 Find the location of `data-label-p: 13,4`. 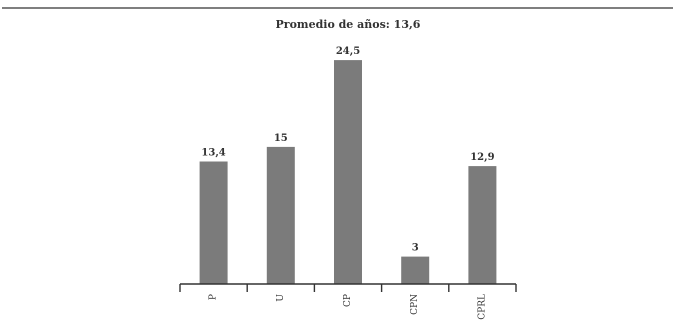

data-label-p: 13,4 is located at coordinates (213, 153).